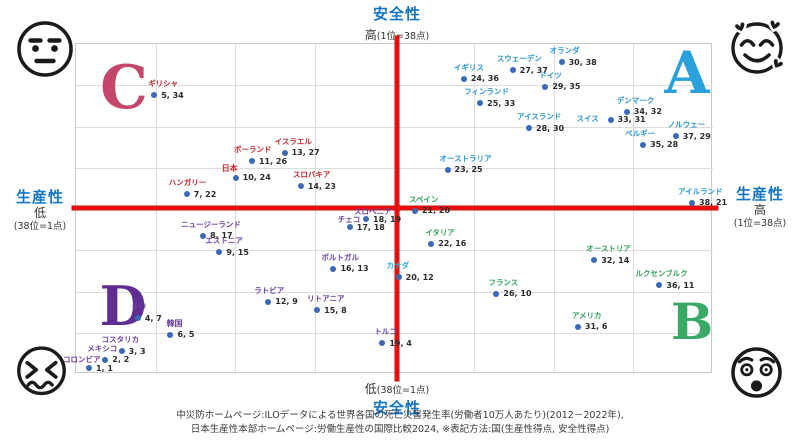 This screenshot has width=800, height=441. Describe the element at coordinates (503, 282) in the screenshot. I see `data-point-country-label: フランス` at that location.